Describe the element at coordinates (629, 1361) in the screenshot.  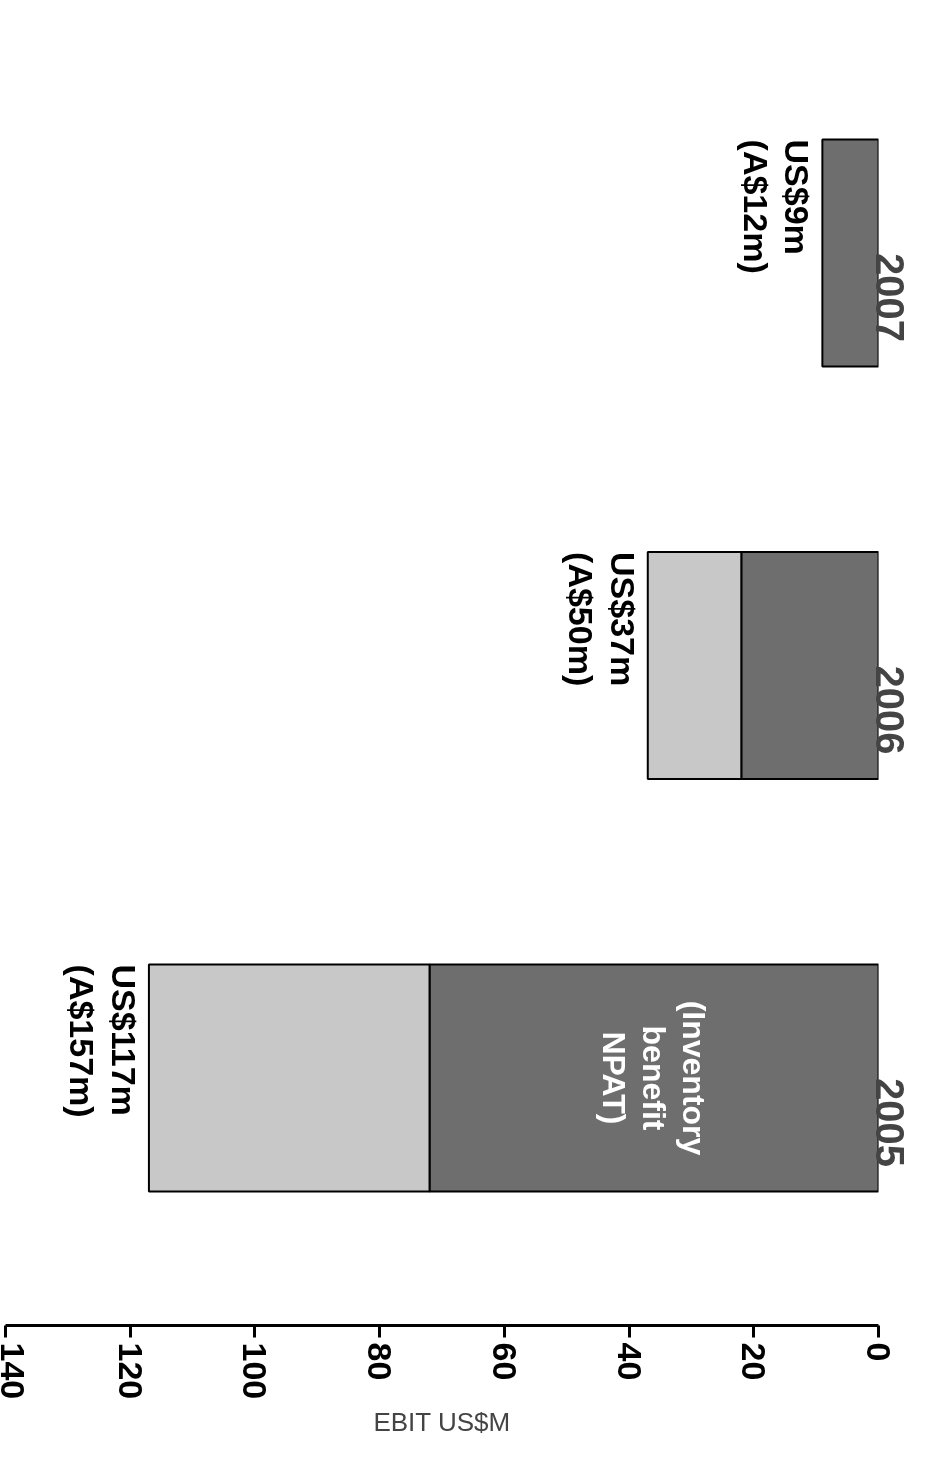
I see `x-tick-label: 40` at that location.